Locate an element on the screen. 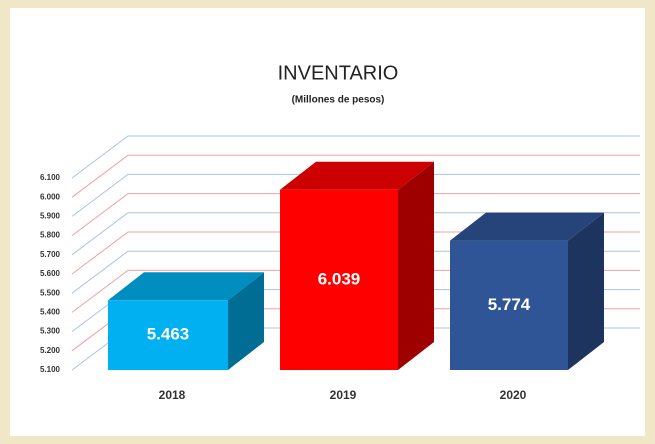  y-tick-label: 5.900 is located at coordinates (50, 216).